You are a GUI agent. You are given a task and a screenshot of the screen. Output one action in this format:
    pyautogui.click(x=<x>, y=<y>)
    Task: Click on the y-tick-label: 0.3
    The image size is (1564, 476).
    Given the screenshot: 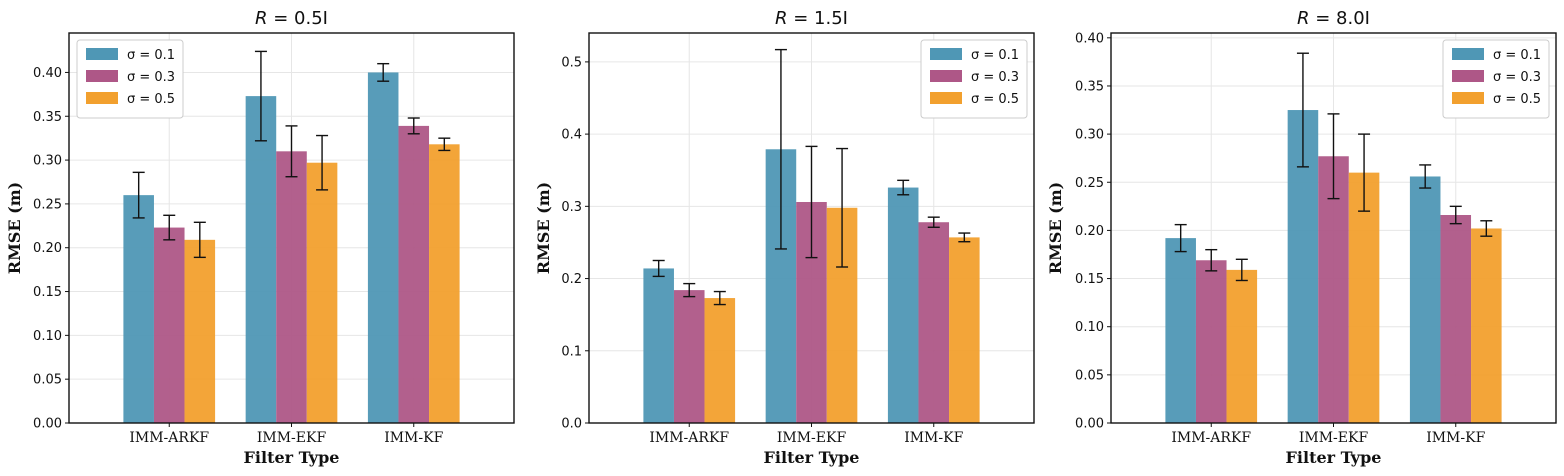 What is the action you would take?
    pyautogui.click(x=571, y=207)
    